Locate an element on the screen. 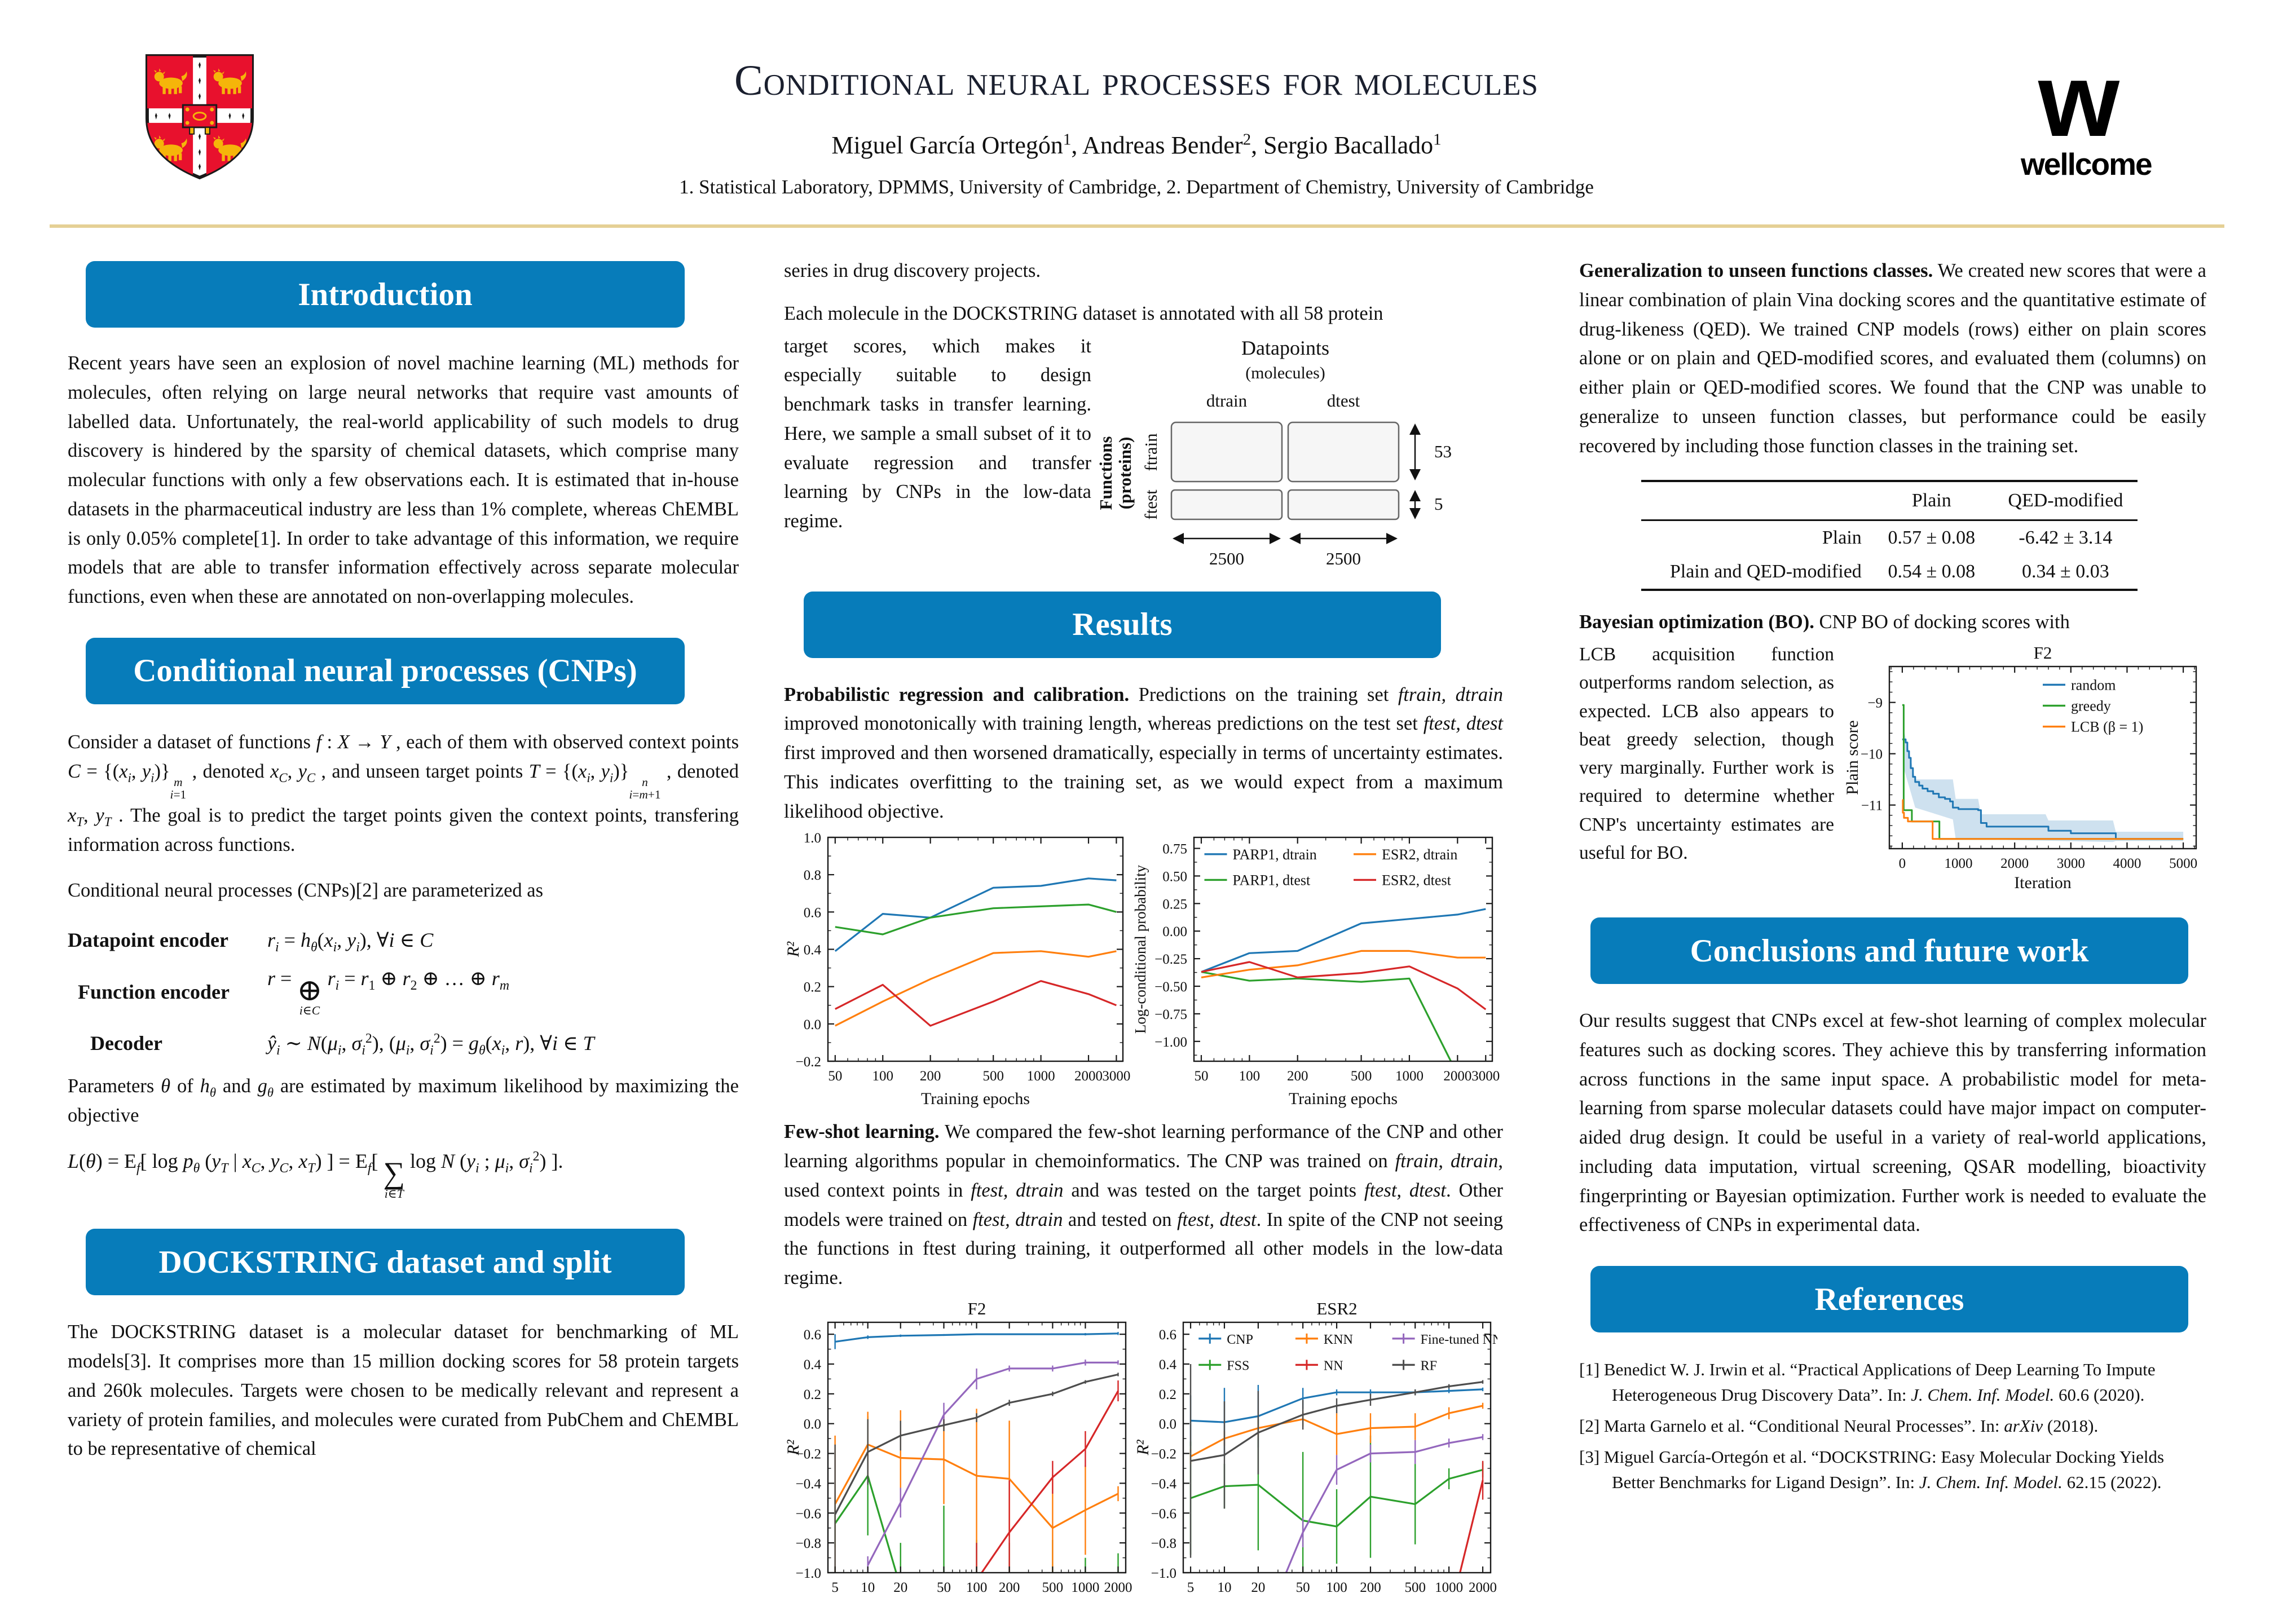 This screenshot has width=2274, height=1624. svg-text: 0.8 is located at coordinates (812, 875).